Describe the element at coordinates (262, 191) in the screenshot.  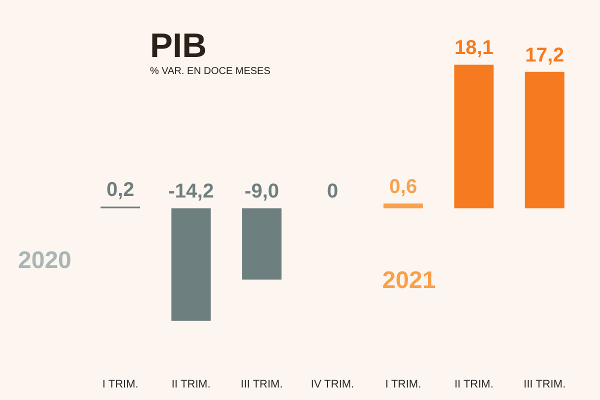
I see `data-label: -9,0` at that location.